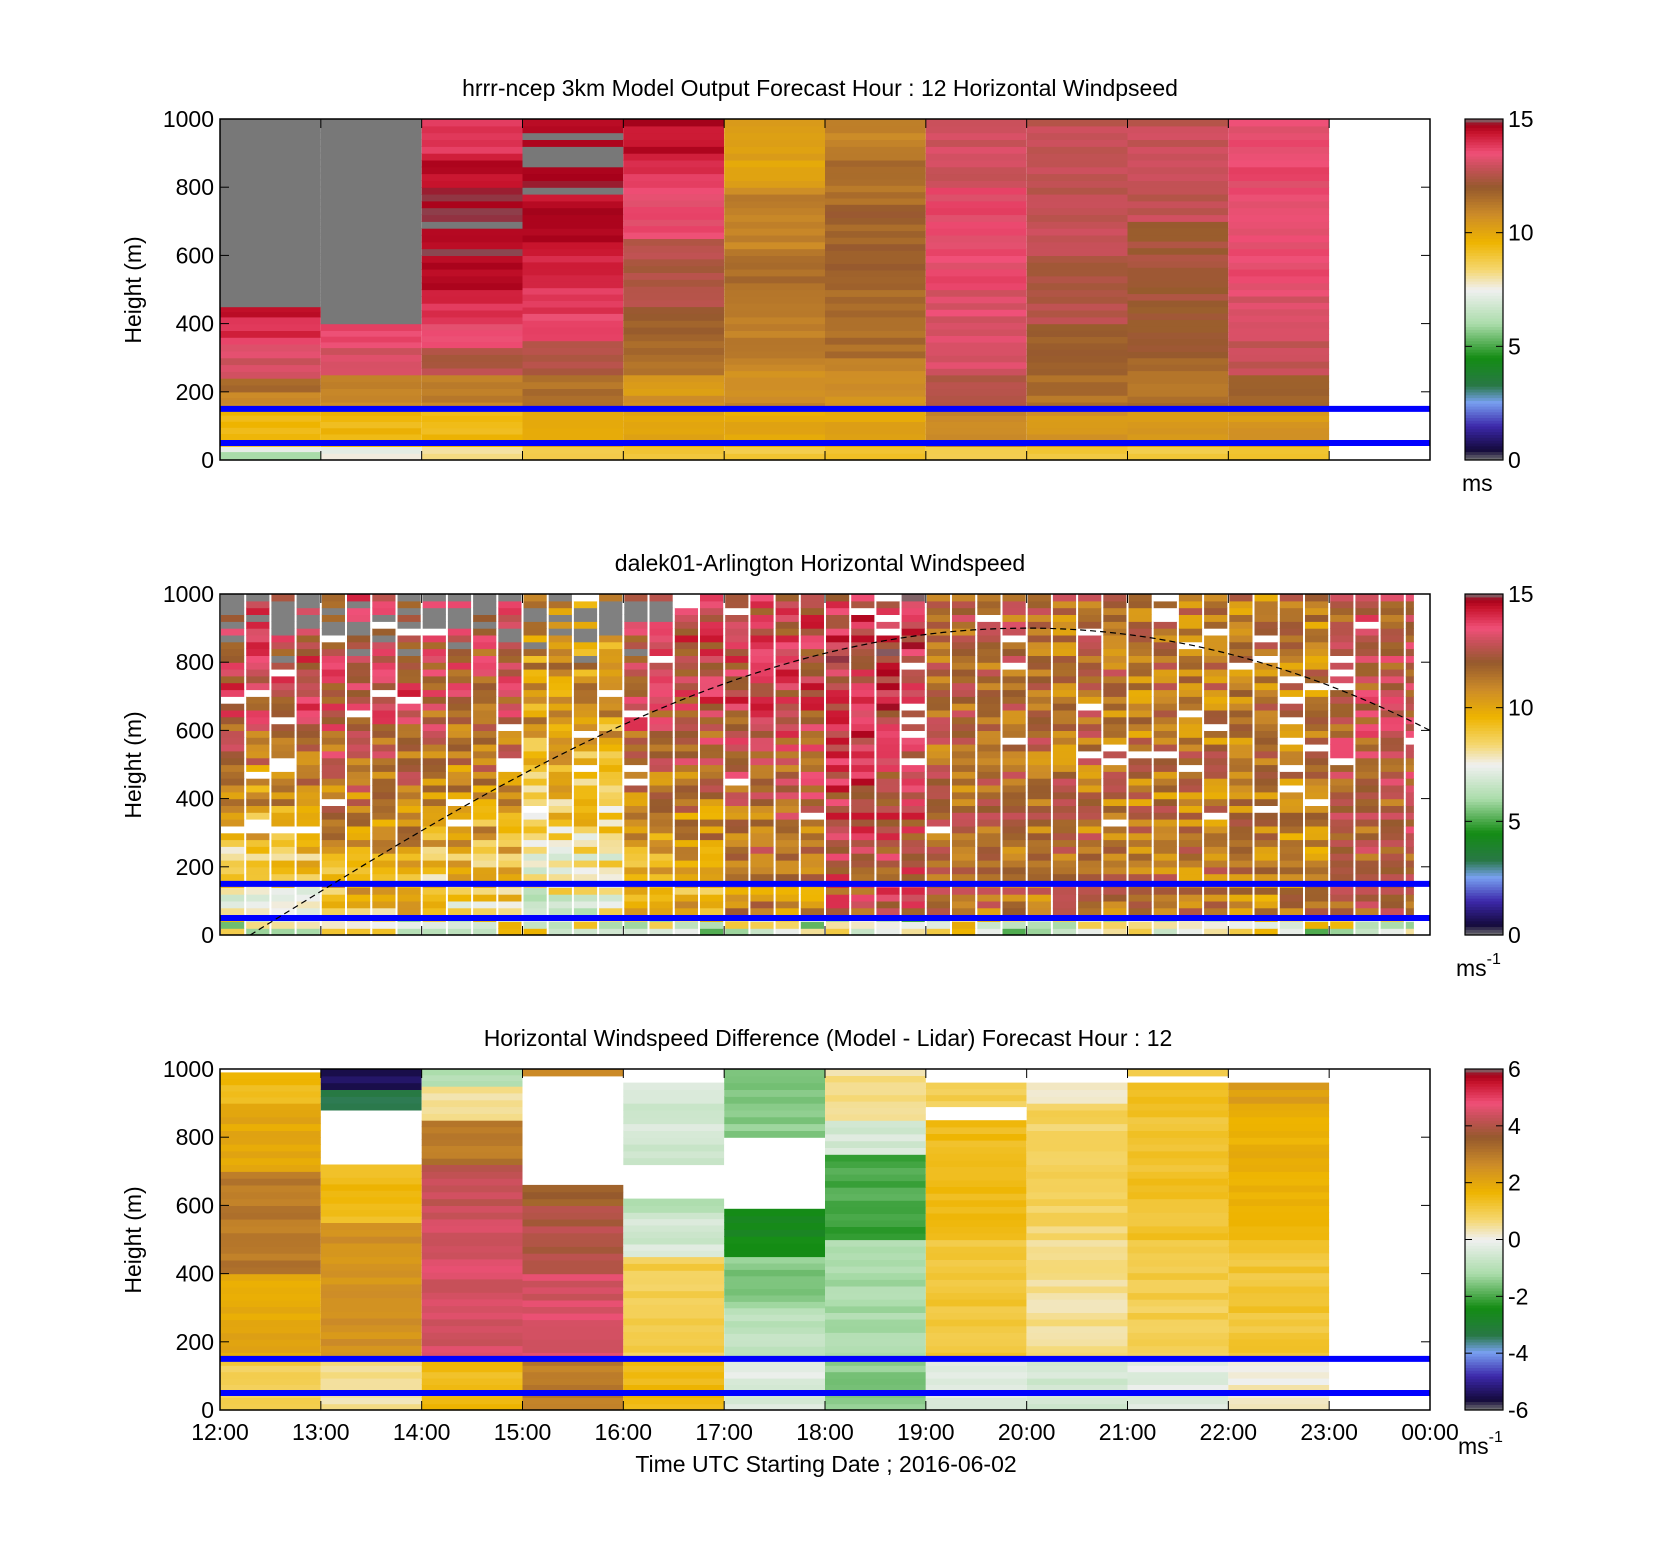  Describe the element at coordinates (825, 900) in the screenshot. I see `panel-lidar-reference-lines` at that location.